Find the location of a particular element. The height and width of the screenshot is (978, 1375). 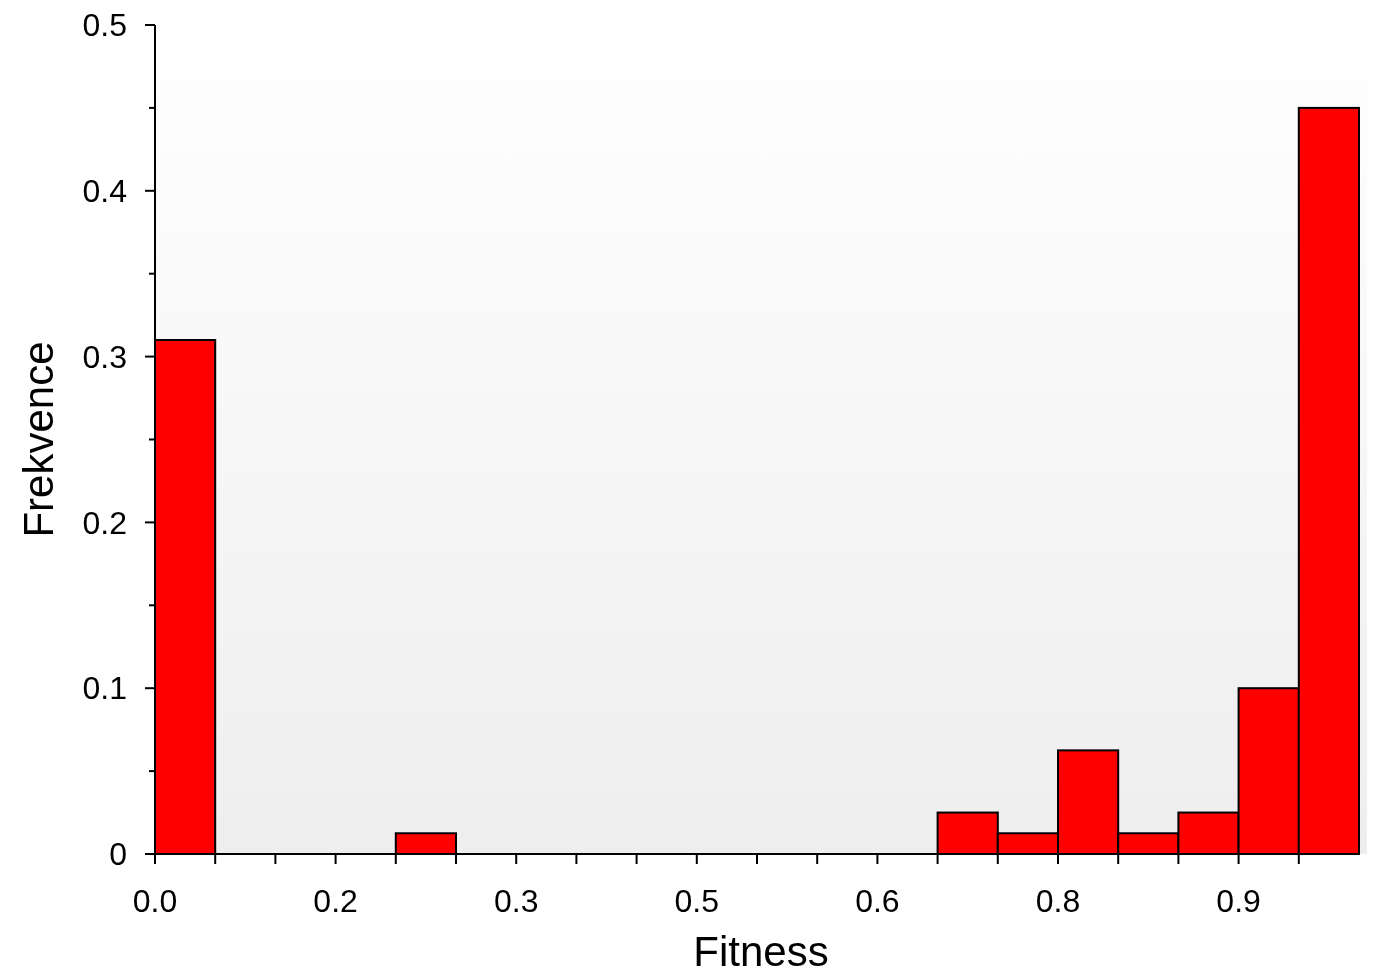

y-tick-label: 0.2 is located at coordinates (104, 522).